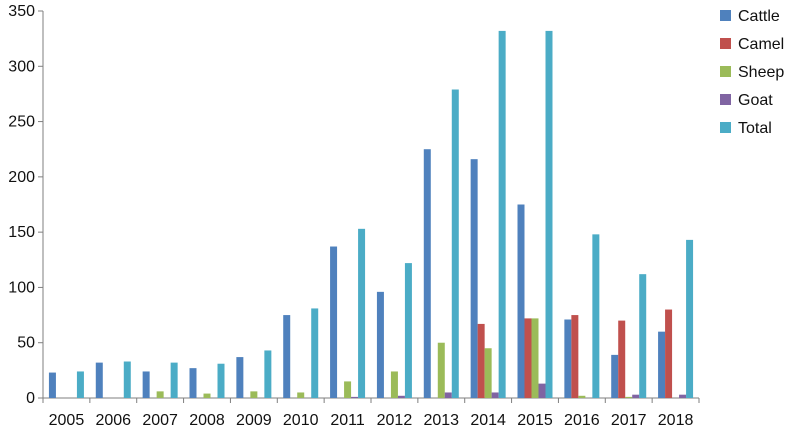 The image size is (789, 429). Describe the element at coordinates (535, 420) in the screenshot. I see `x-tick-label-2015: 2015` at that location.